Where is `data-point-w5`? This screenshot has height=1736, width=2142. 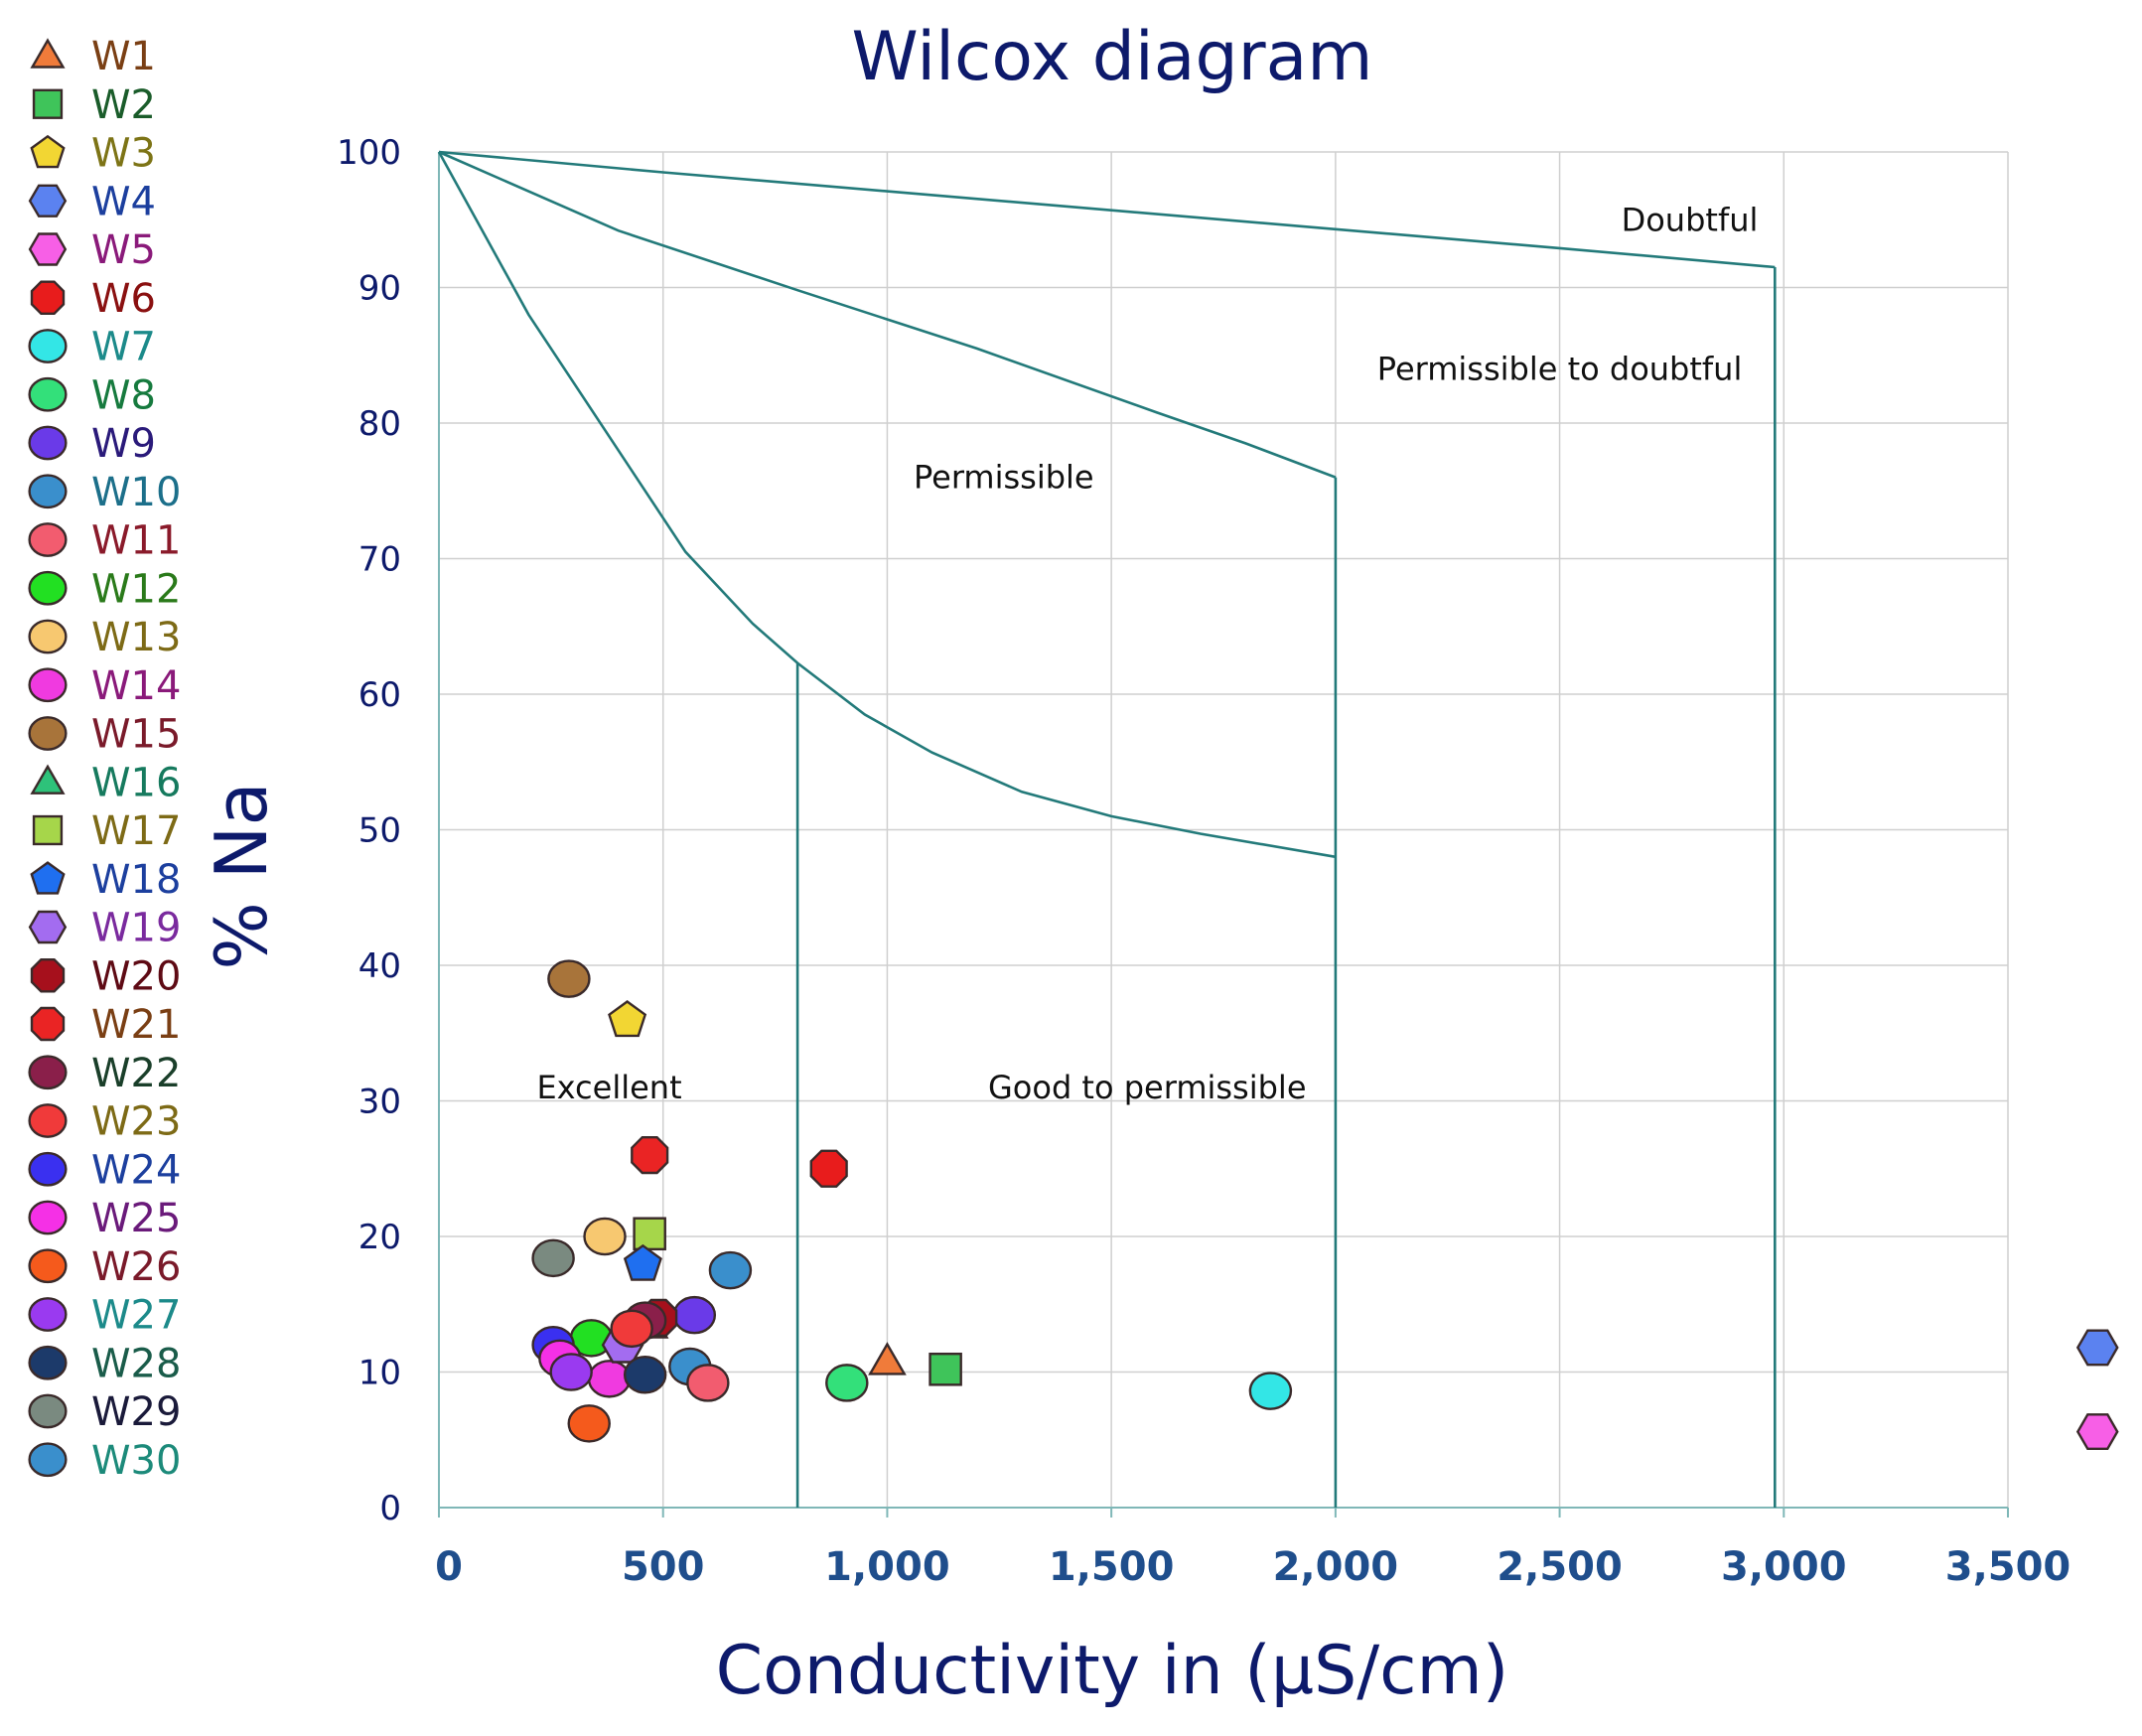 data-point-w5 is located at coordinates (2097, 1432).